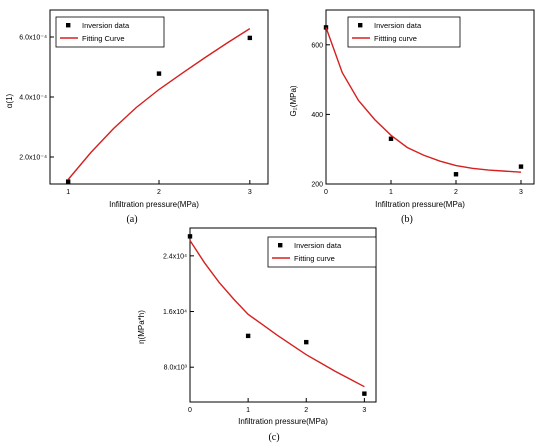 The image size is (550, 448). I want to click on panel-a-y-tick-label: 6.0x10⁻⁴, so click(33, 38).